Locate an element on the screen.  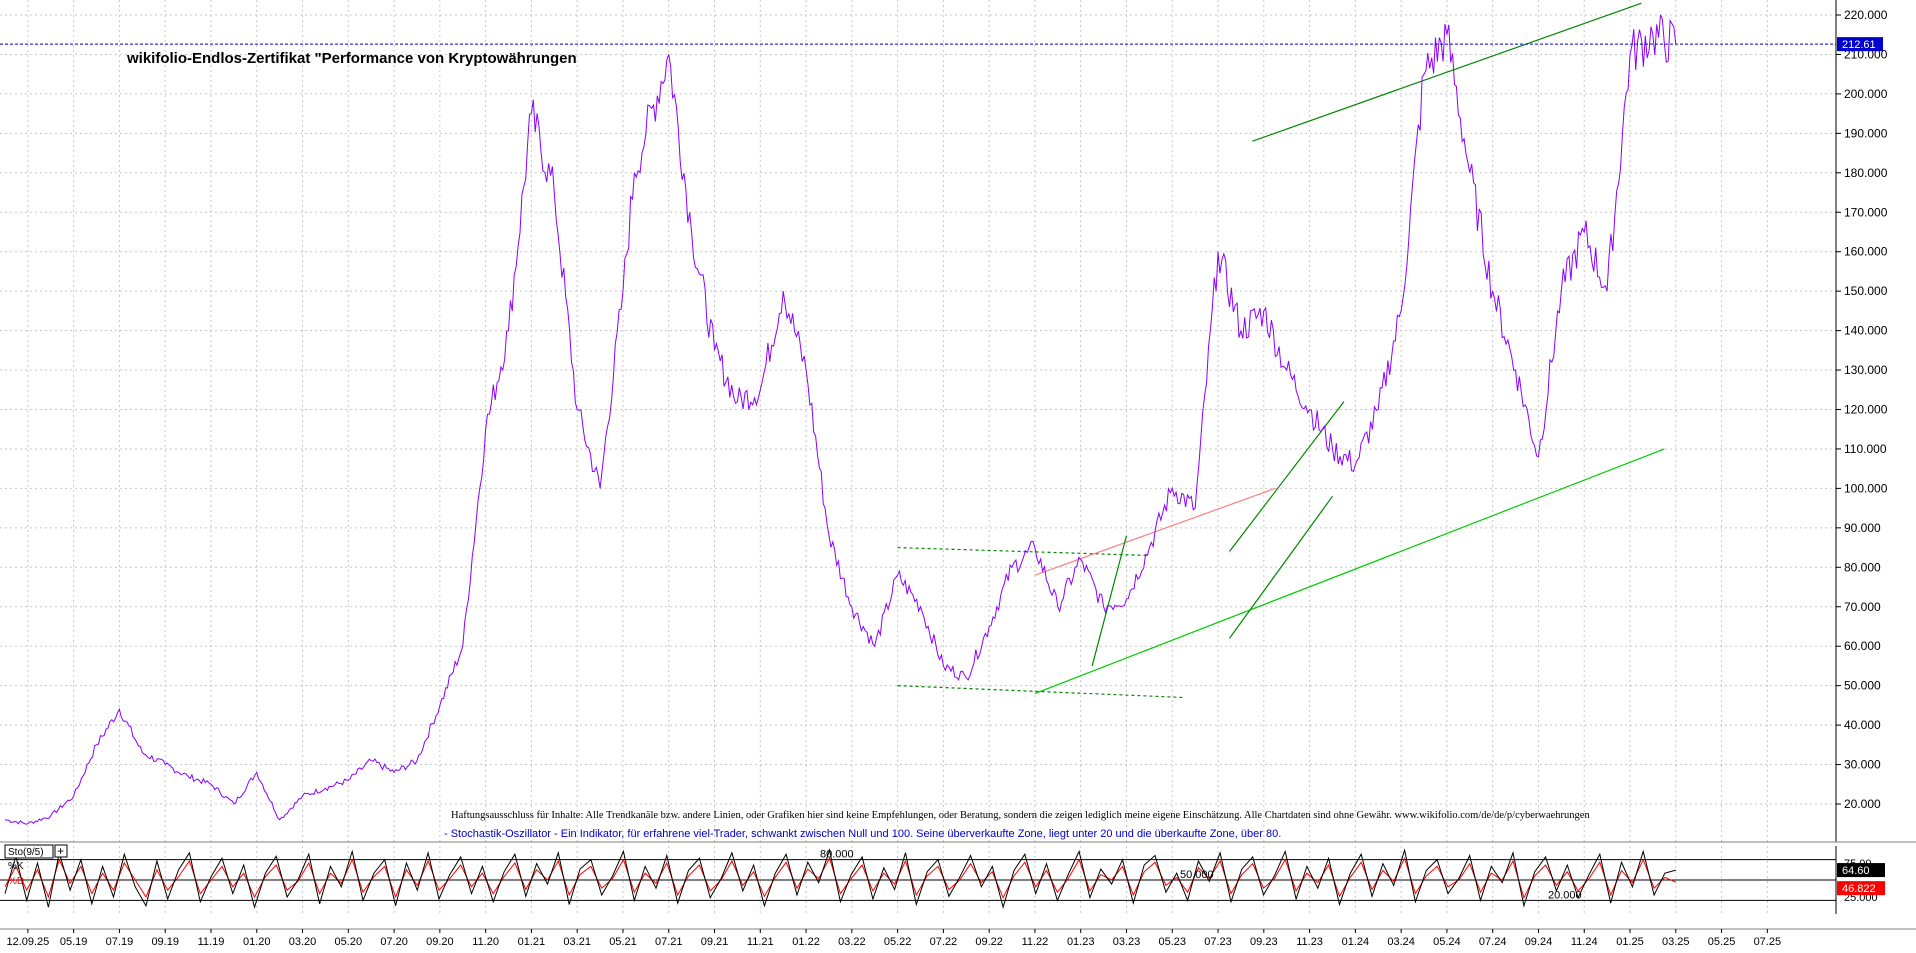
x-tick-label: 07.19 is located at coordinates (120, 942).